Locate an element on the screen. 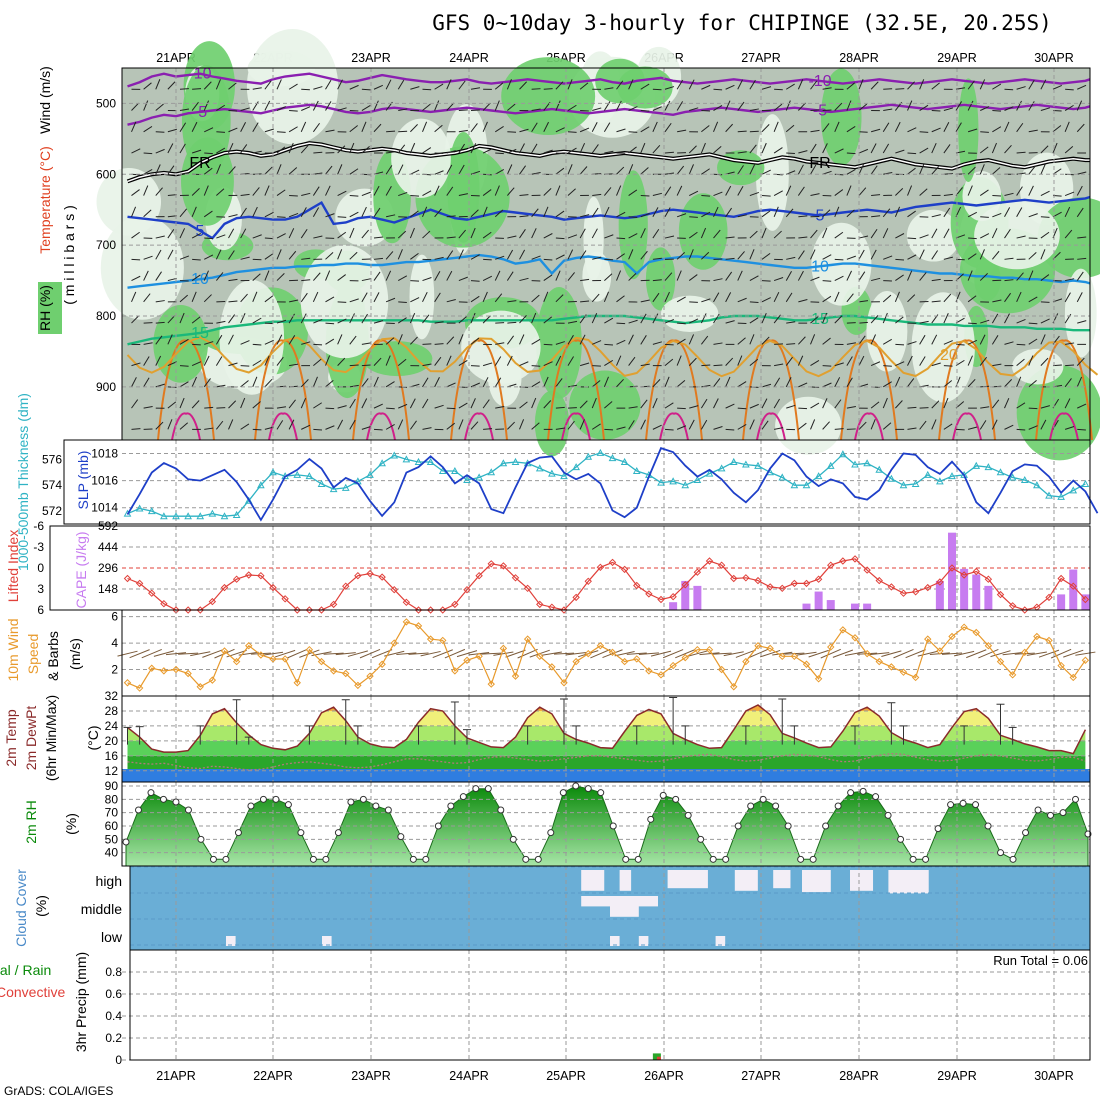  cape-bar is located at coordinates (855, 606).